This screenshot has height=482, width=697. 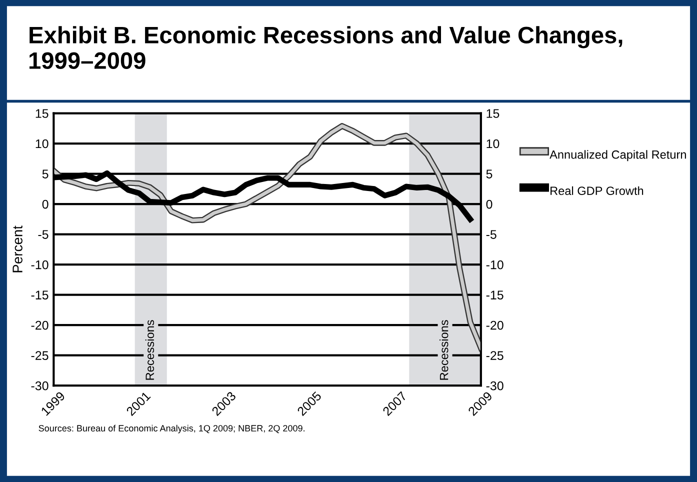 I want to click on y2-tick-label: -5, so click(x=491, y=234).